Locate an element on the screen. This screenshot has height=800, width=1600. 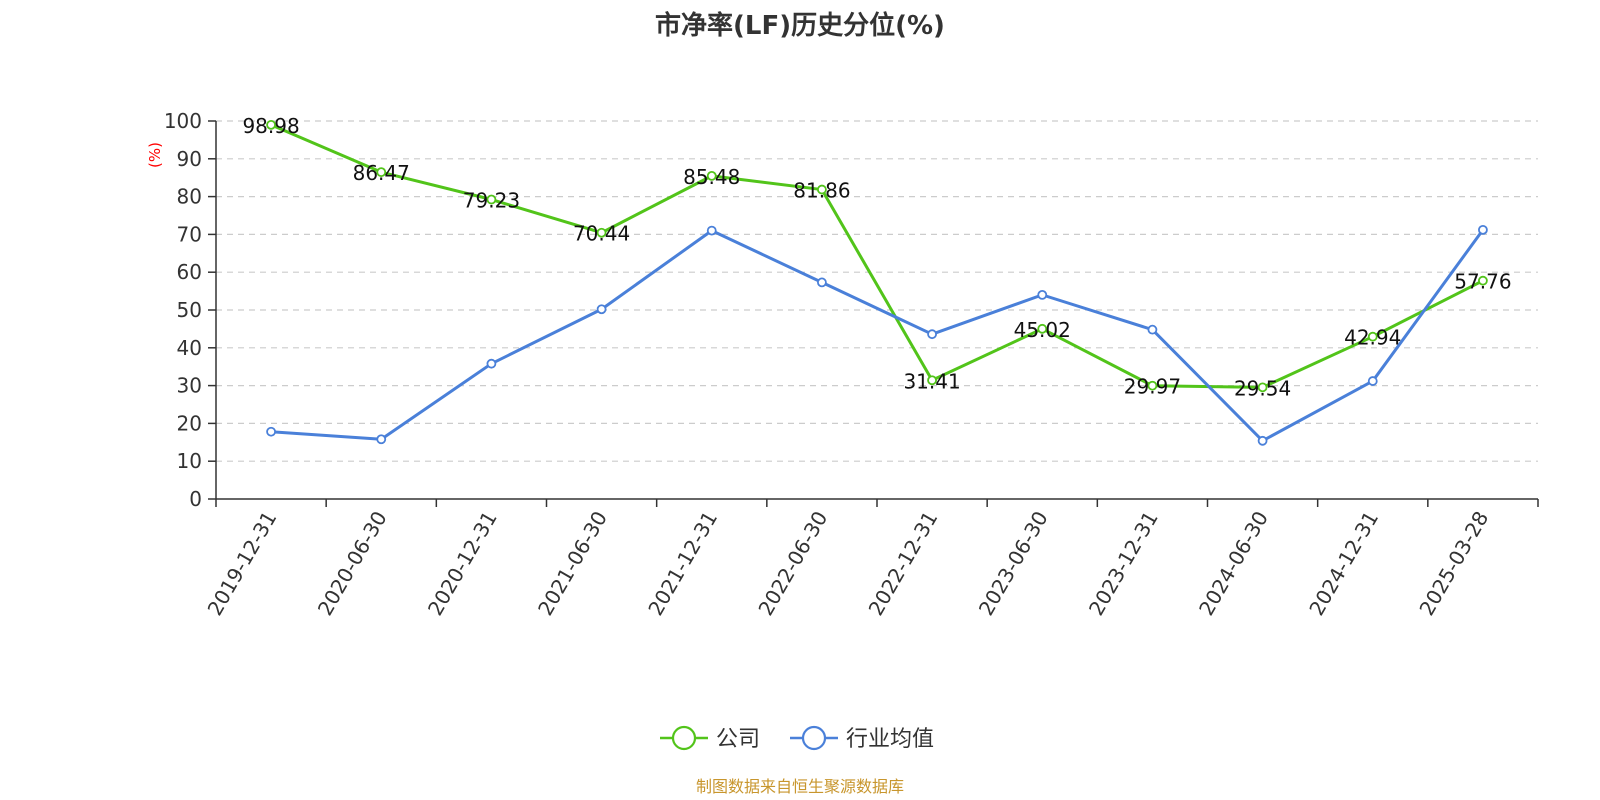
legend-label: 公司 is located at coordinates (738, 739).